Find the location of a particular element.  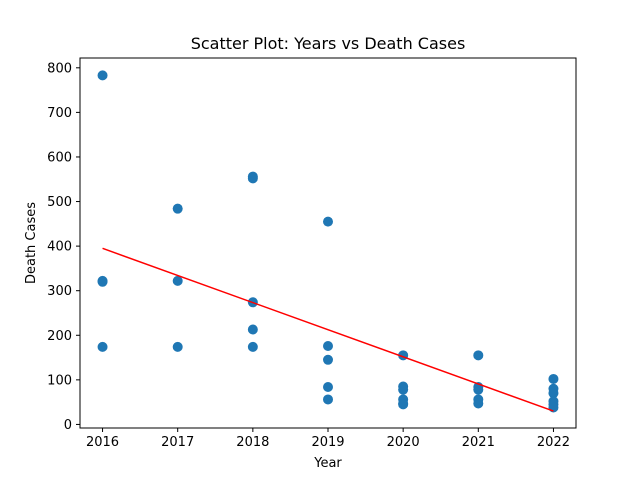

y-tick-label: 0 is located at coordinates (68, 425).